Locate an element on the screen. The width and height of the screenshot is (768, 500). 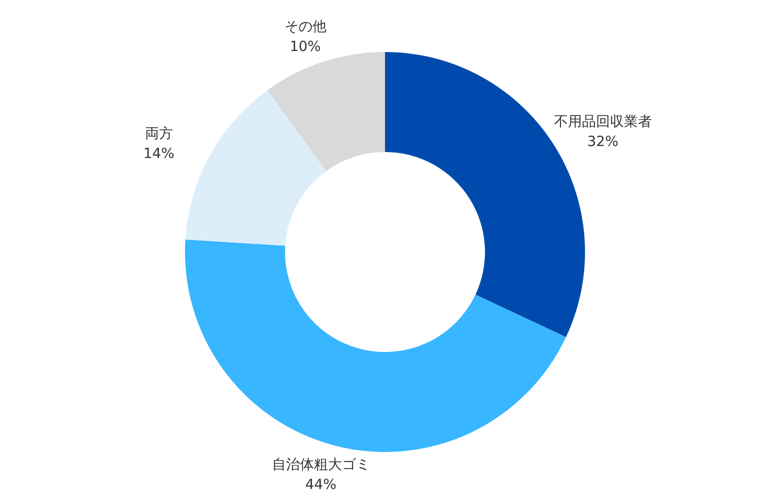
slice-label: 両方 is located at coordinates (158, 134).